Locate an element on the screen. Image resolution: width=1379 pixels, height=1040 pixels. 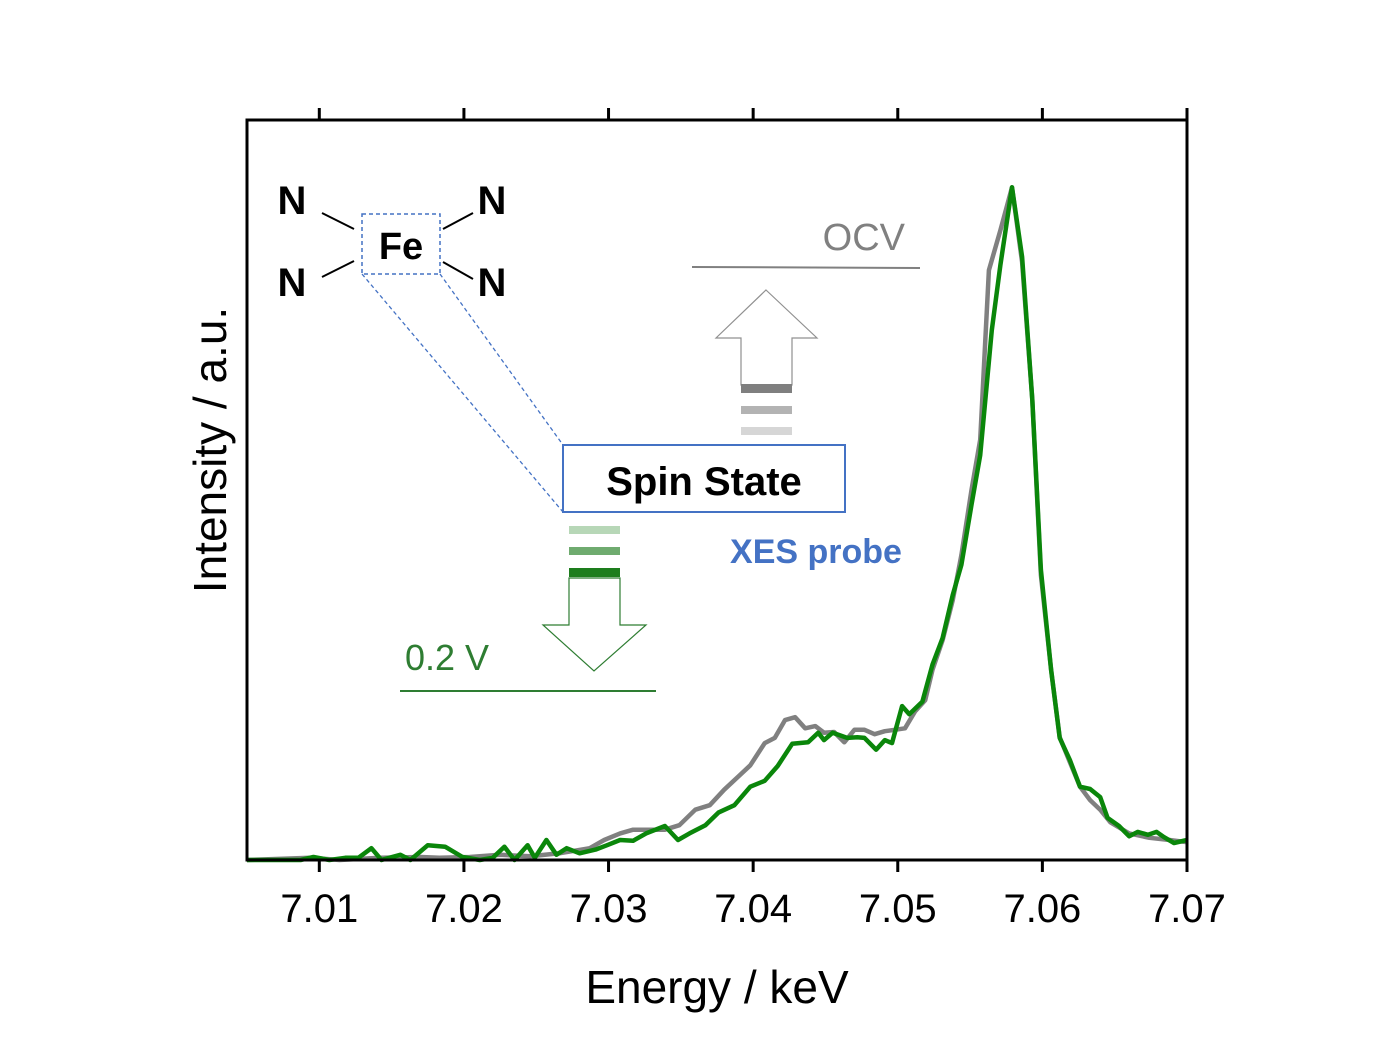
ligand-n-bottom-right: N is located at coordinates (492, 283).